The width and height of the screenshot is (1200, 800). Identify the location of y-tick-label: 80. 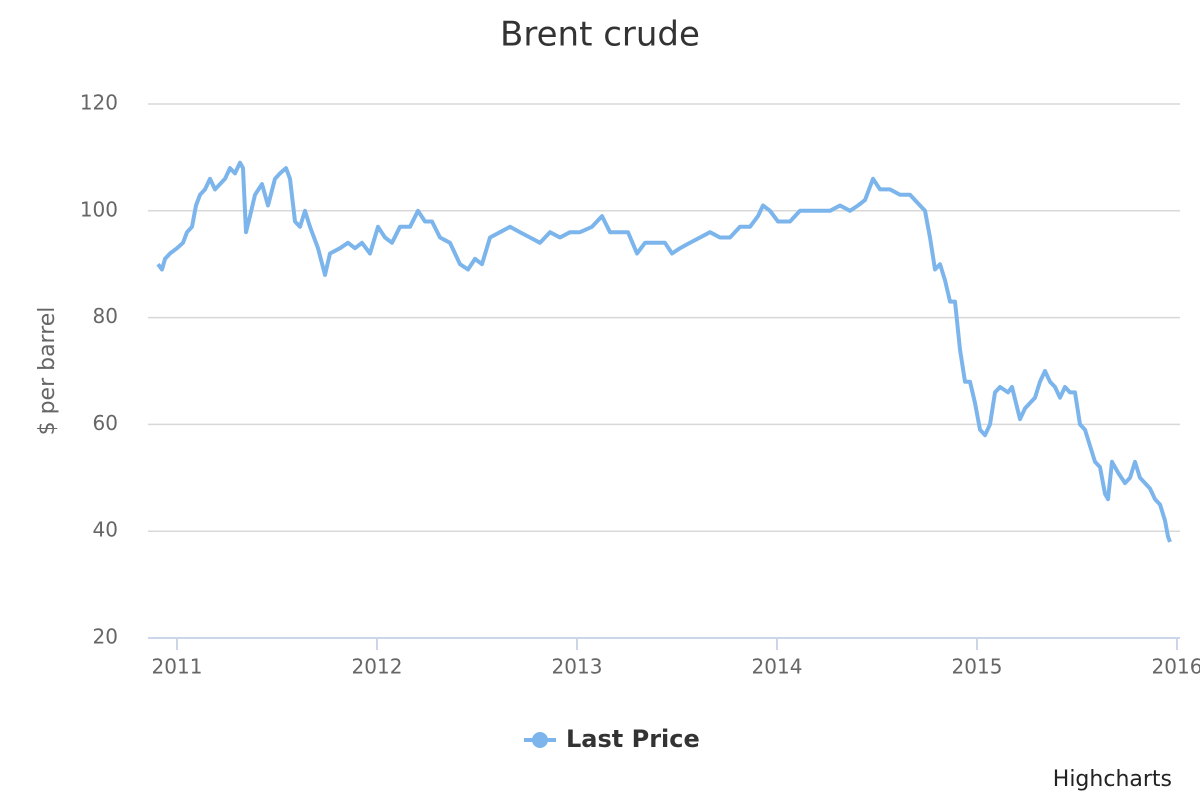
(105, 316).